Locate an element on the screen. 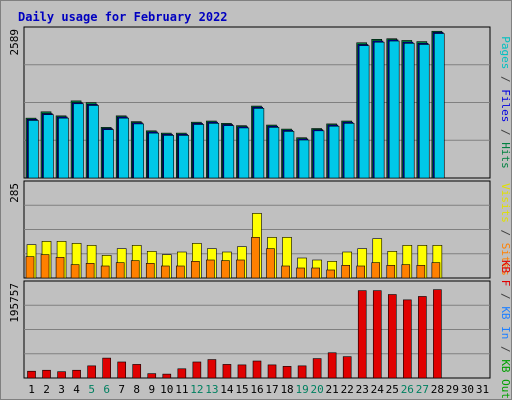 The width and height of the screenshot is (512, 400). x-tick-label-13: 13 is located at coordinates (211, 389).